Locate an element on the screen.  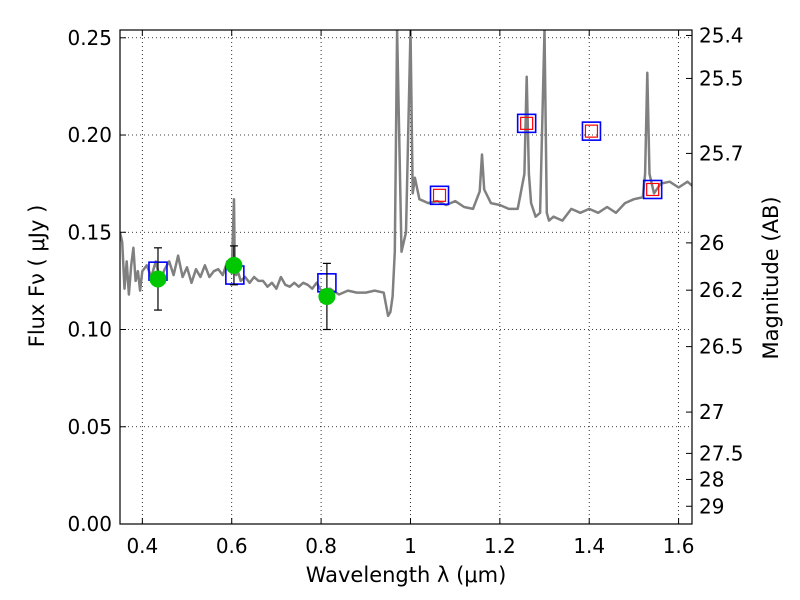
x-axis-label: Wavelength λ (μm) is located at coordinates (406, 575).